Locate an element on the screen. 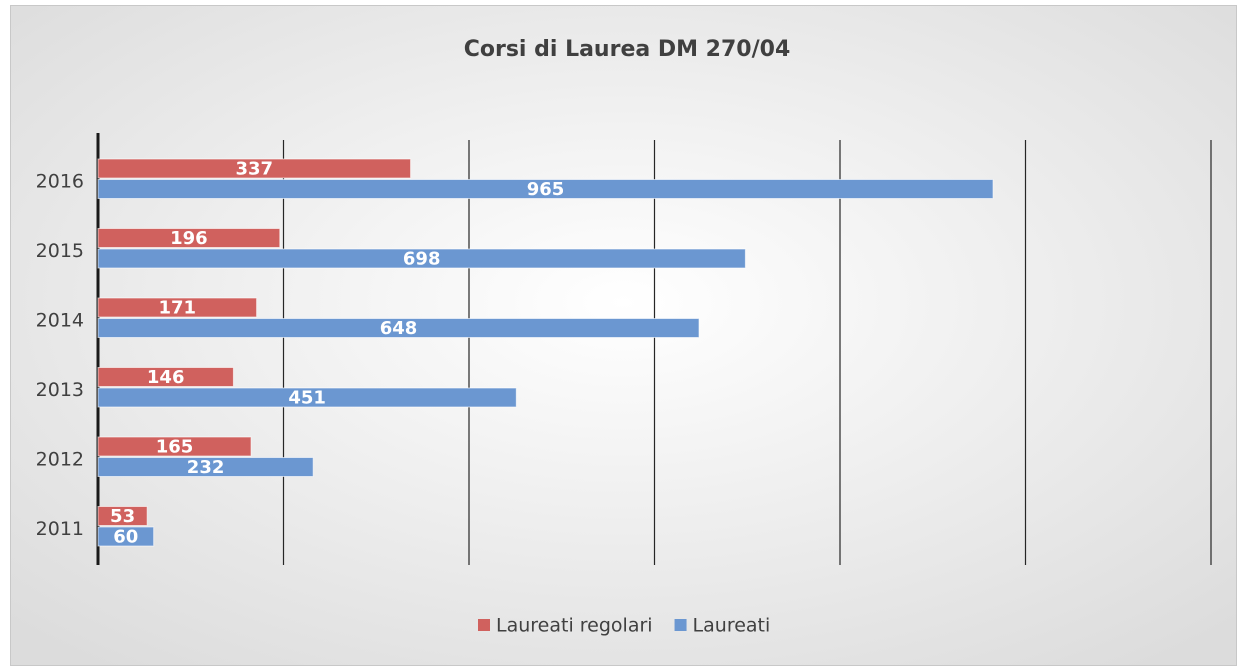 This screenshot has width=1237, height=670. legend-label: Laureati regolari is located at coordinates (574, 626).